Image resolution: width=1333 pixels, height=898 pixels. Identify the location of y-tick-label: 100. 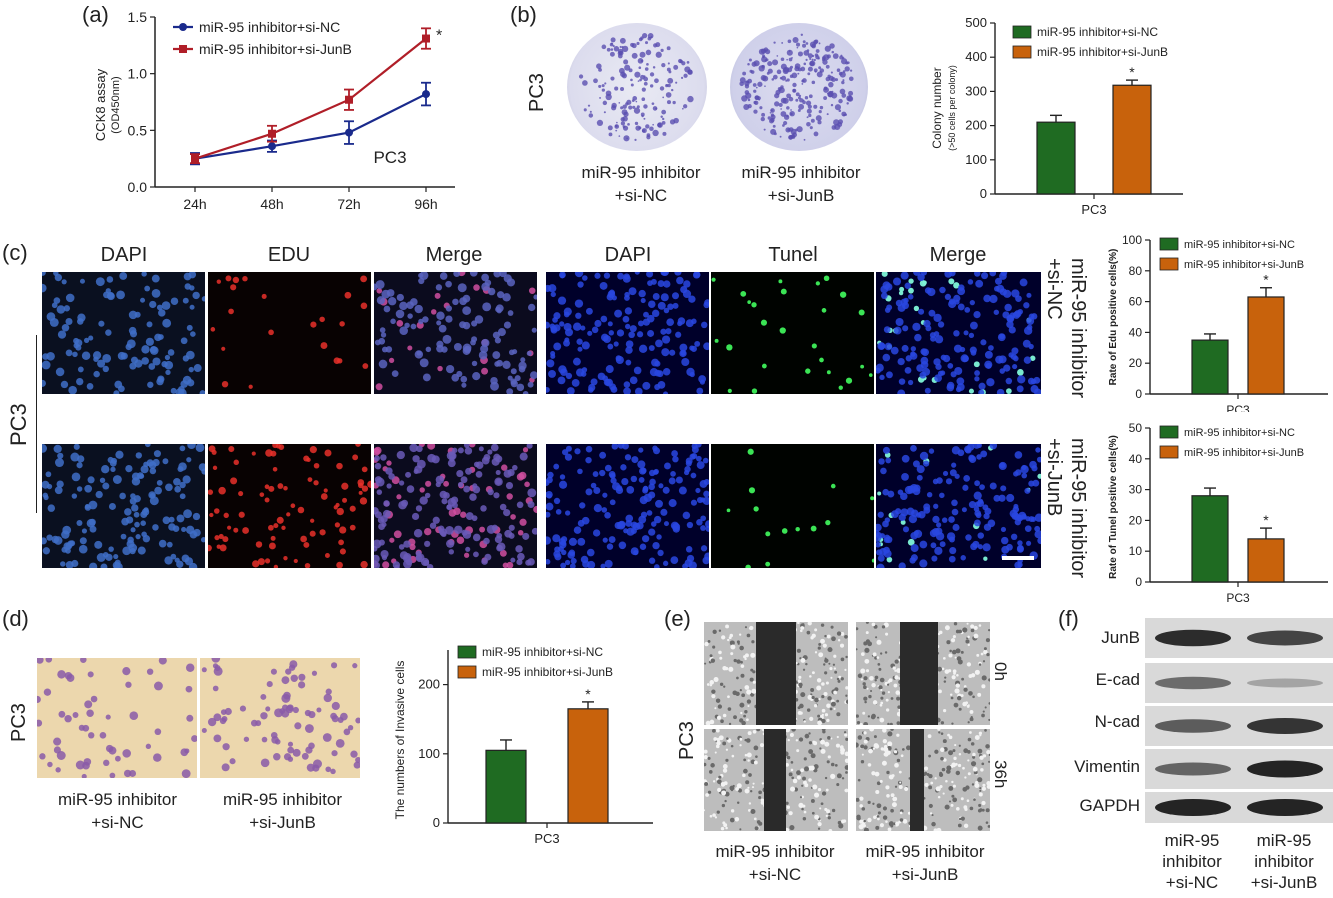
(1132, 240).